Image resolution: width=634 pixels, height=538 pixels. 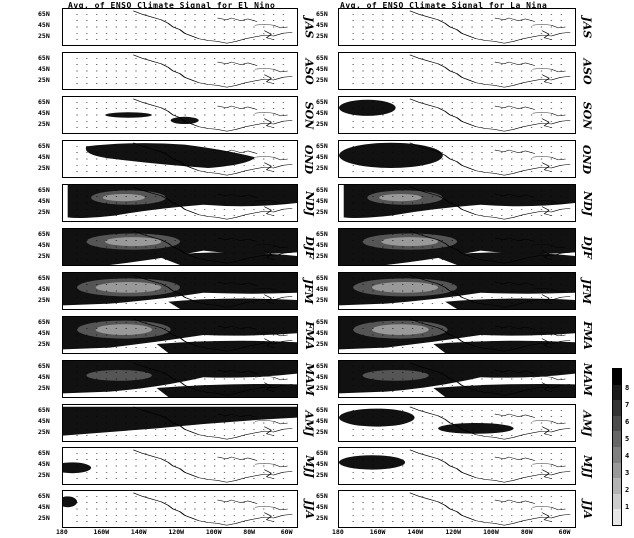 I want to click on map-panel-jfm-el-nino, so click(x=180, y=291).